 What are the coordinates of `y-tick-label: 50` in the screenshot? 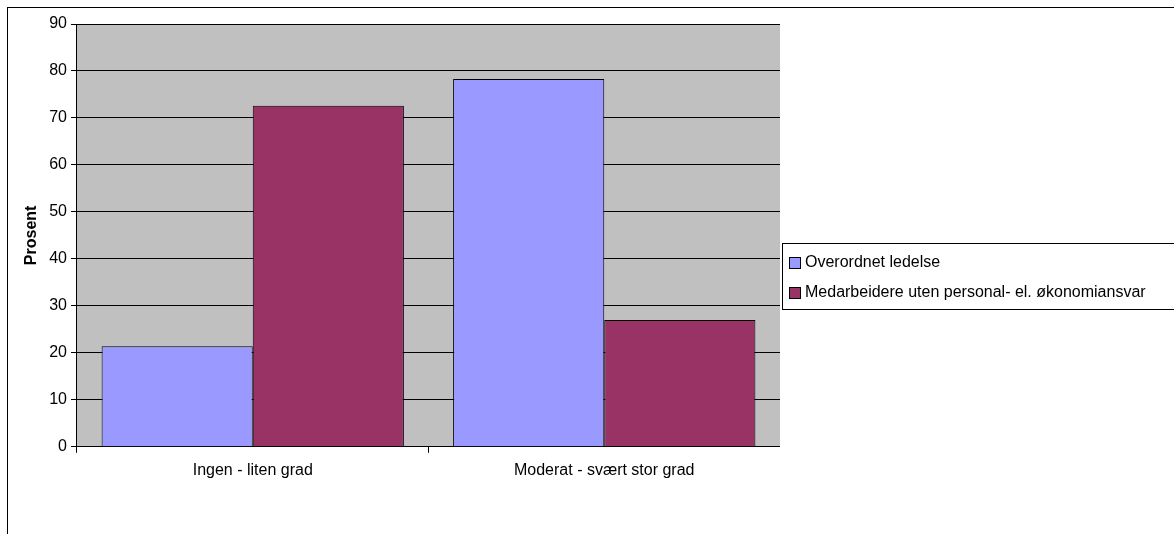 It's located at (58, 211).